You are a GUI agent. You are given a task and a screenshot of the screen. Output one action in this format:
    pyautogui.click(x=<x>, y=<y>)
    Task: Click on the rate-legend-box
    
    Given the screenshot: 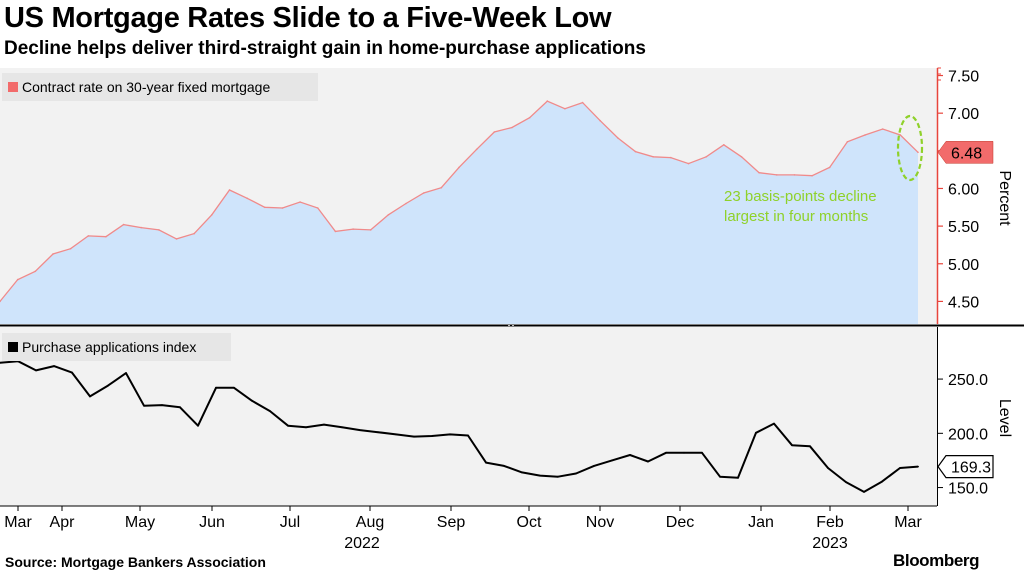 What is the action you would take?
    pyautogui.click(x=160, y=87)
    